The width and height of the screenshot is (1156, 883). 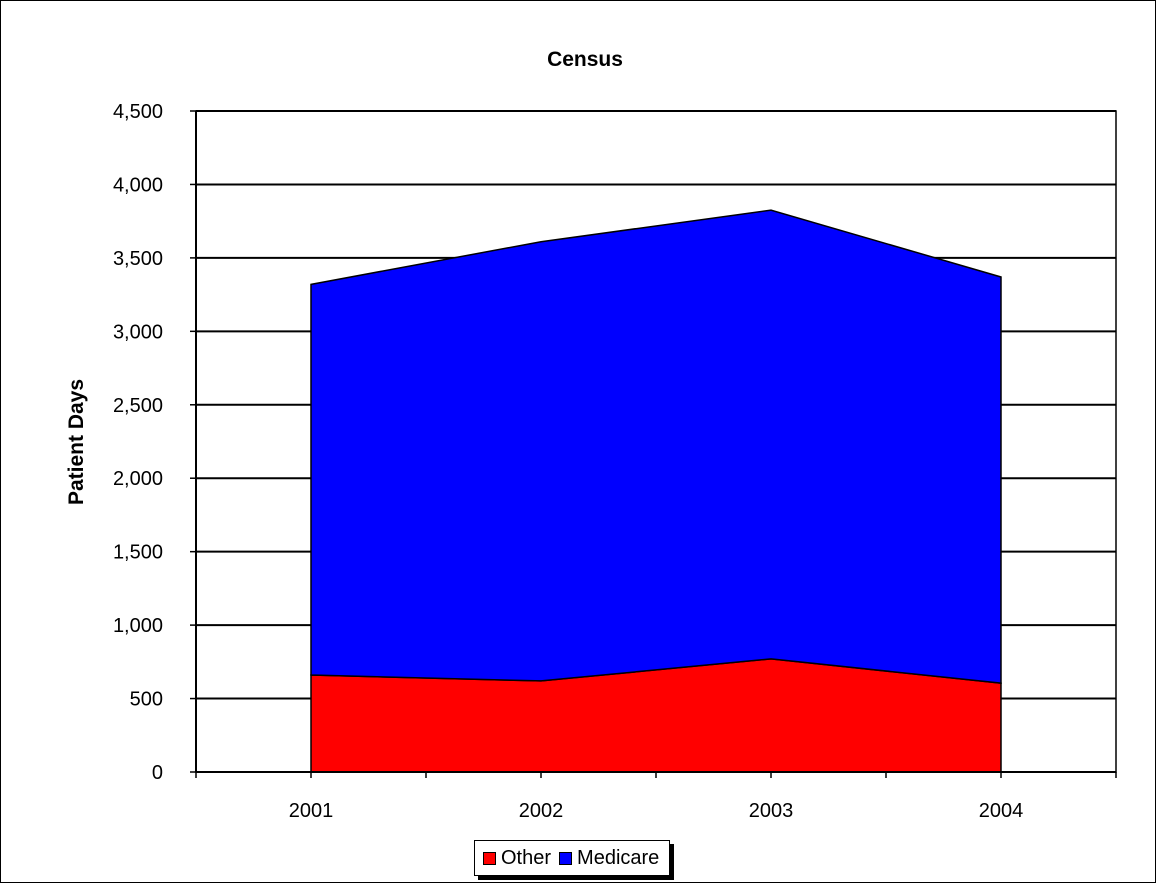 I want to click on legend-label-other: Other, so click(x=526, y=857).